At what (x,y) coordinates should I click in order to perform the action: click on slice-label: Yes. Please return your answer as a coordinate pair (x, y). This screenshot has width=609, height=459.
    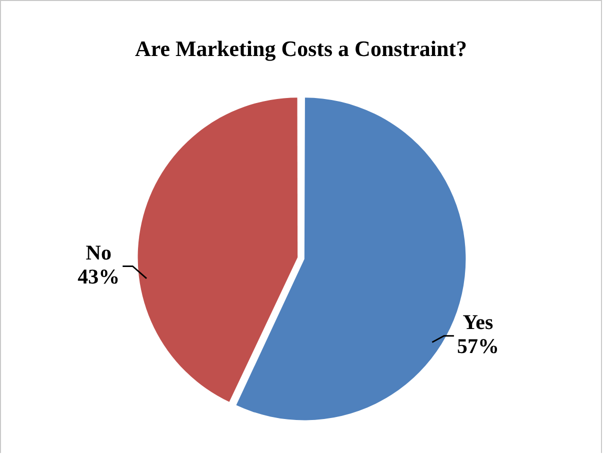
    Looking at the image, I should click on (478, 322).